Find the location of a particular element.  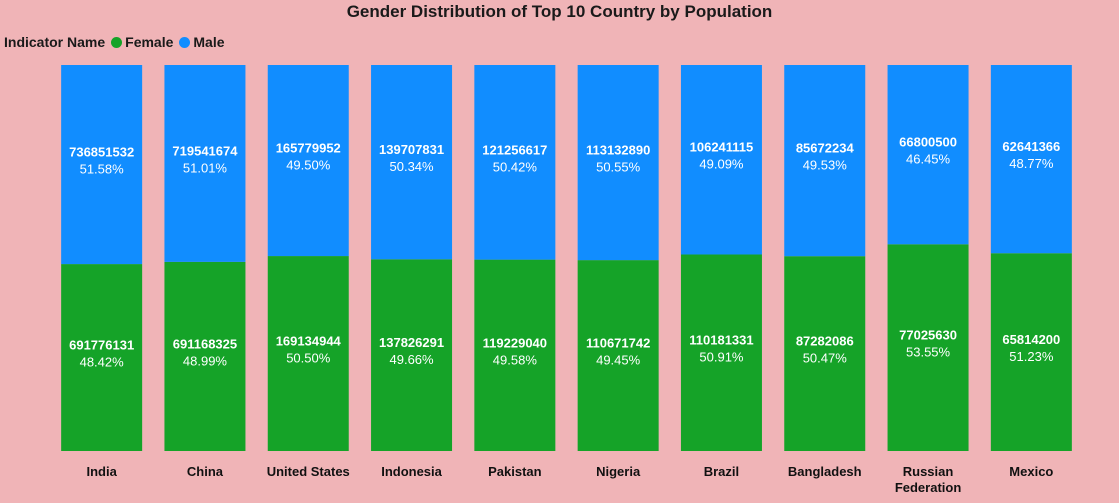

bar-female-mexico is located at coordinates (1031, 352).